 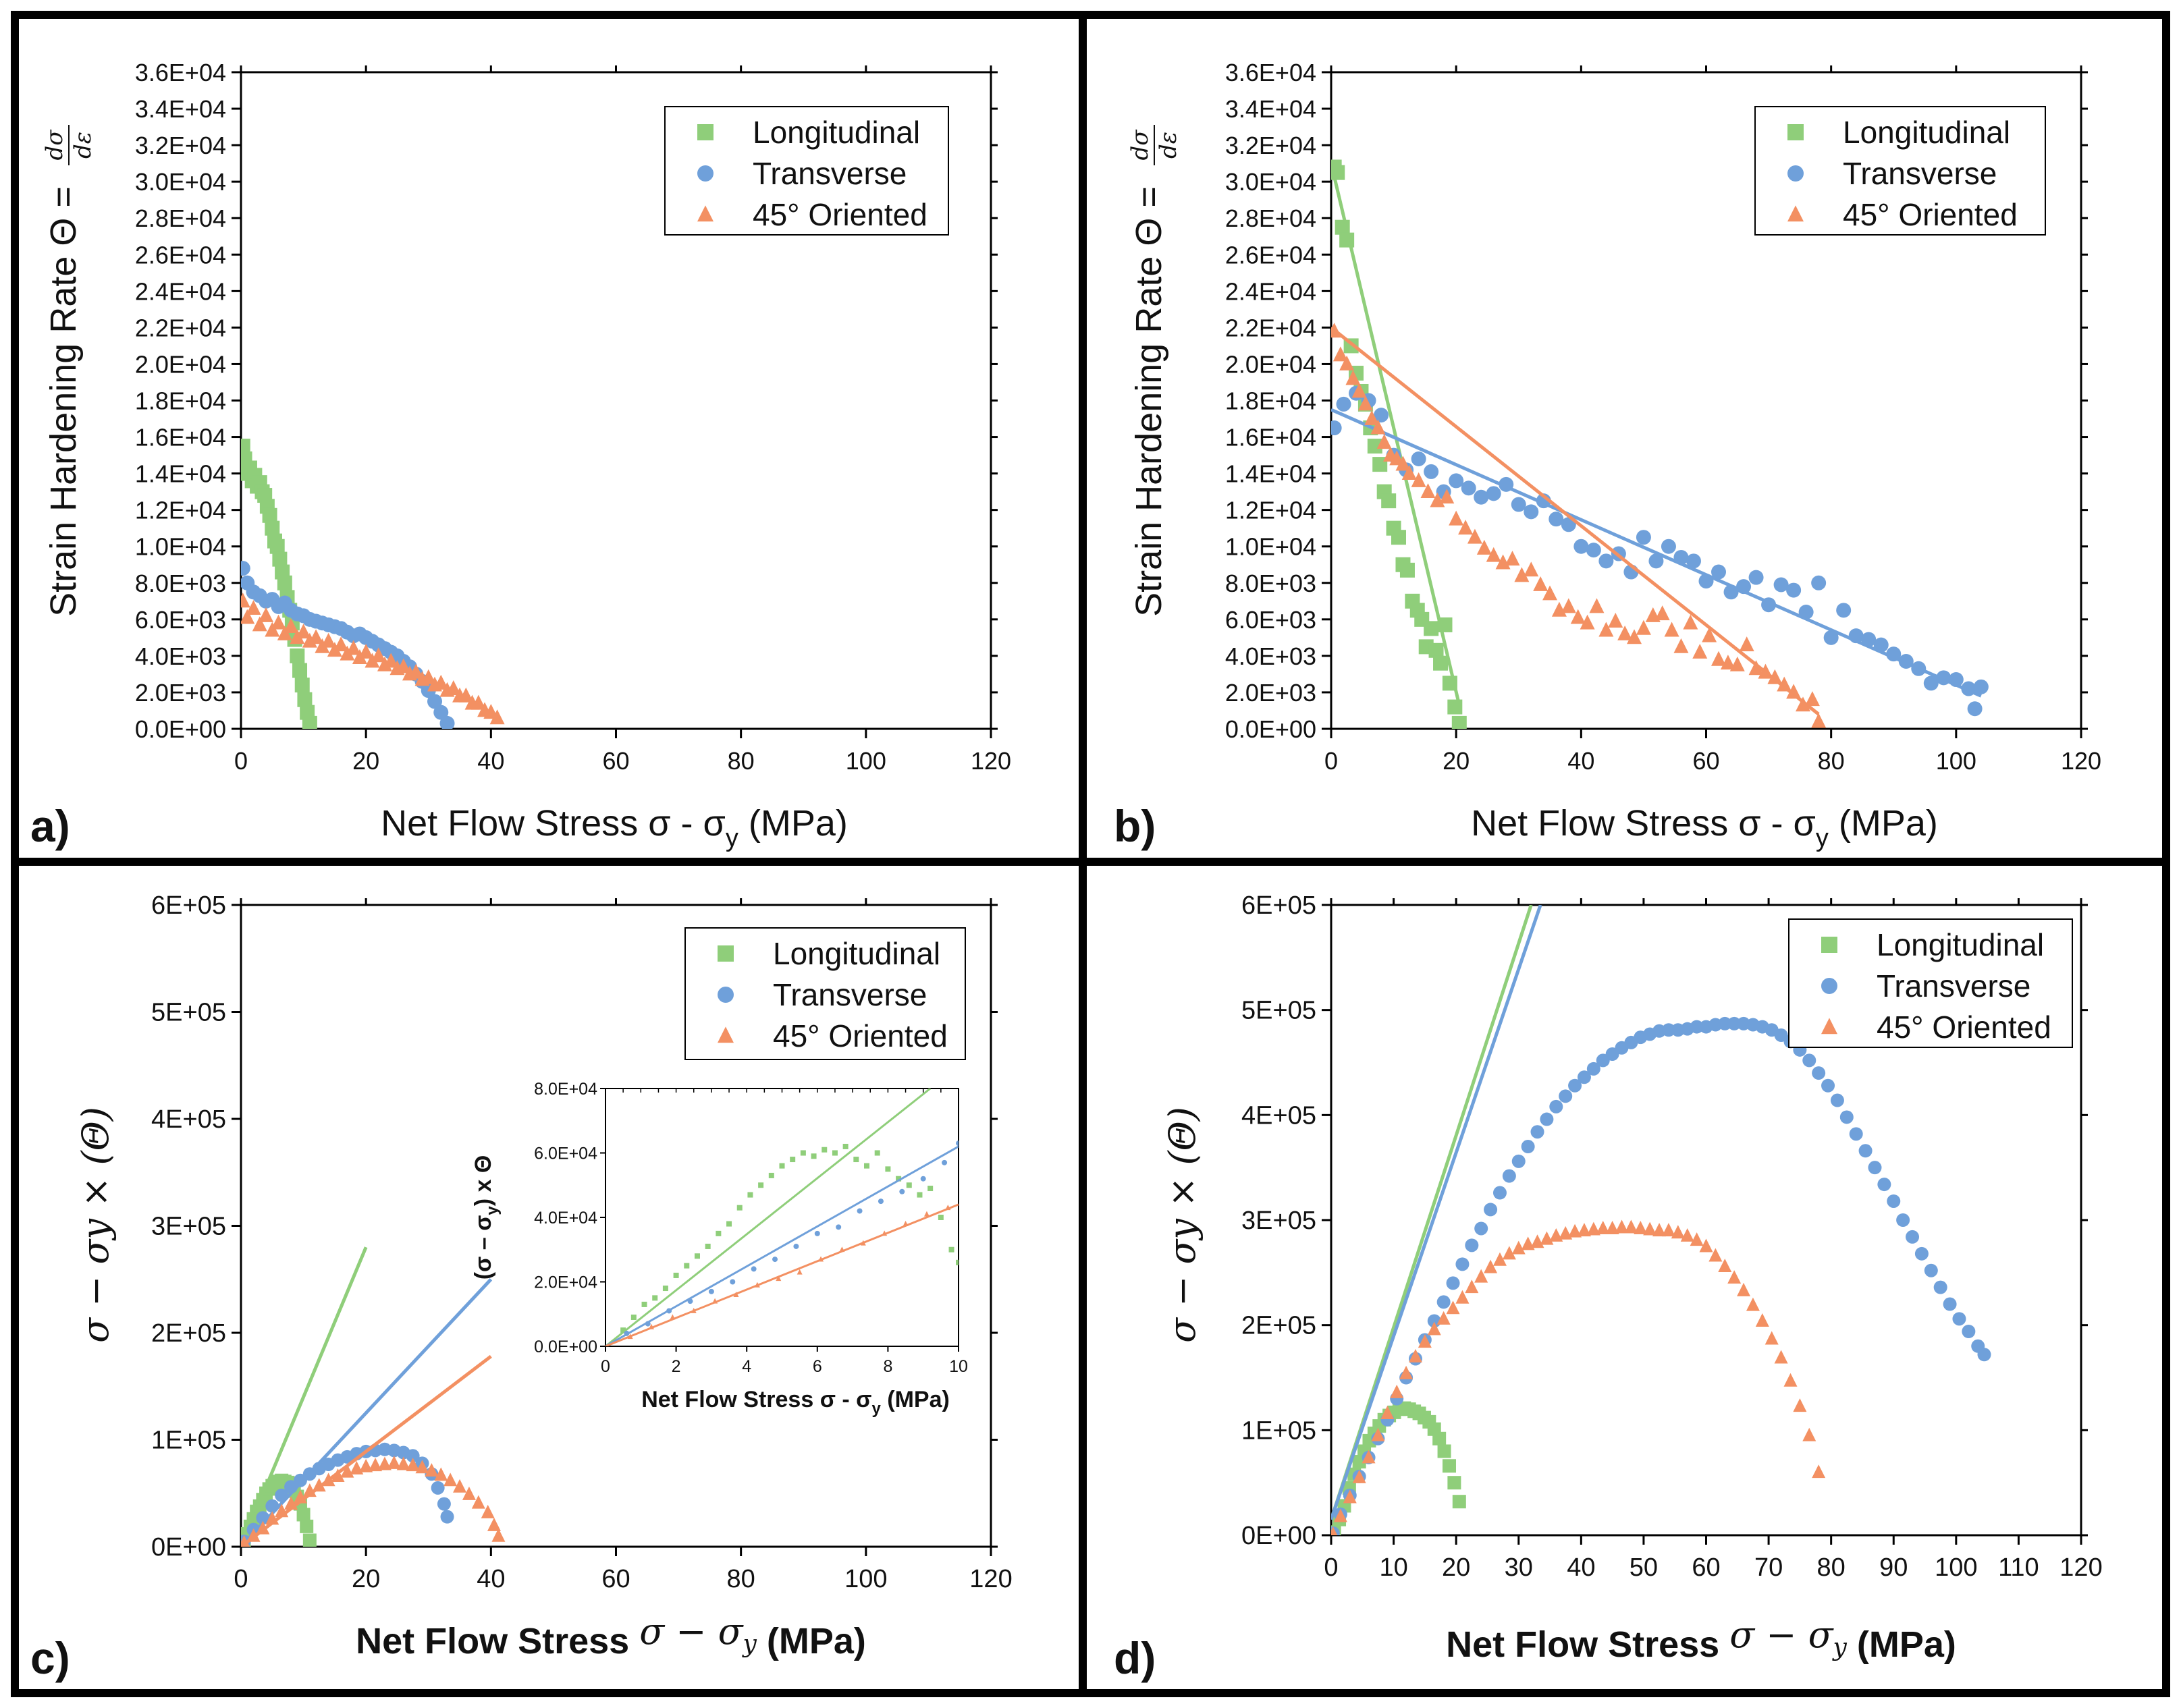 What do you see at coordinates (1393, 1567) in the screenshot?
I see `x-tick-label: 10` at bounding box center [1393, 1567].